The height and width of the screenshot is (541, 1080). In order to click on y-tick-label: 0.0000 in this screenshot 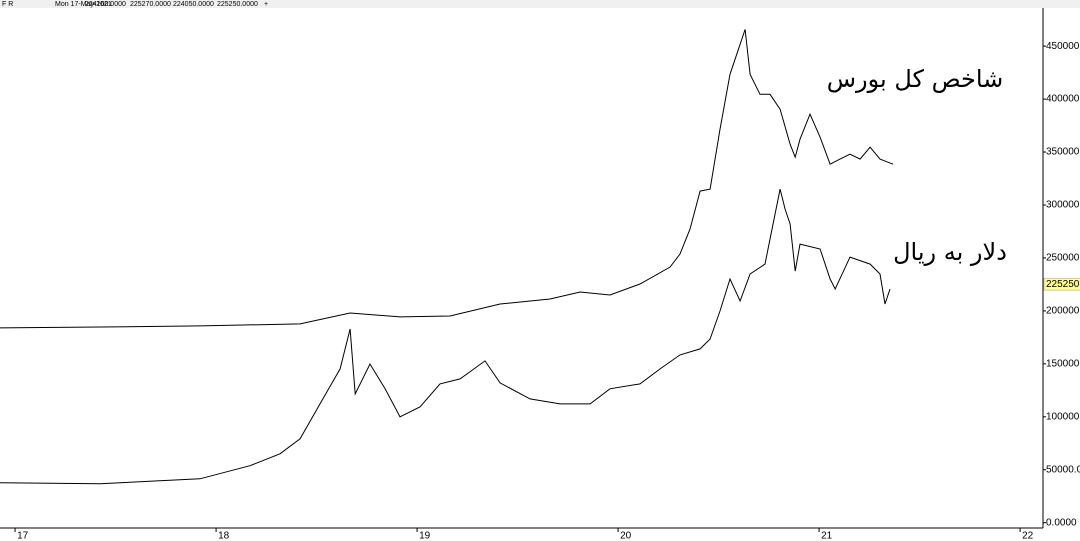, I will do `click(1061, 522)`.